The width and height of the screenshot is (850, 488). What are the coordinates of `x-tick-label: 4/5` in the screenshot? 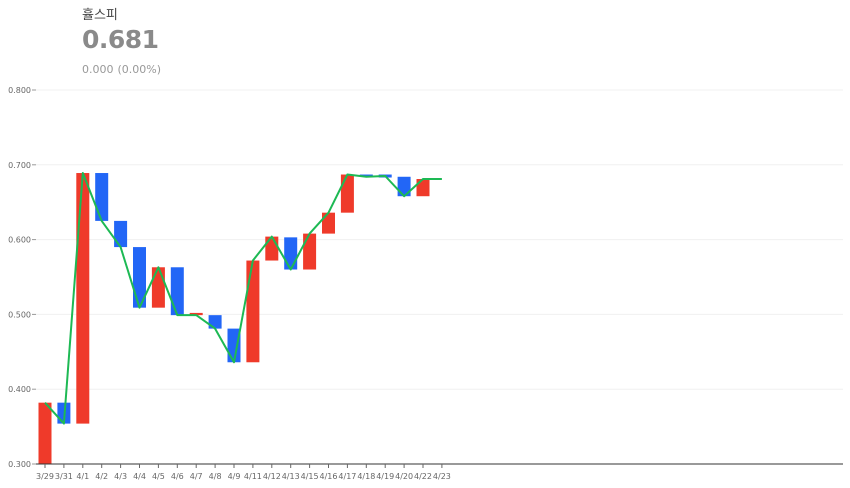 It's located at (158, 476).